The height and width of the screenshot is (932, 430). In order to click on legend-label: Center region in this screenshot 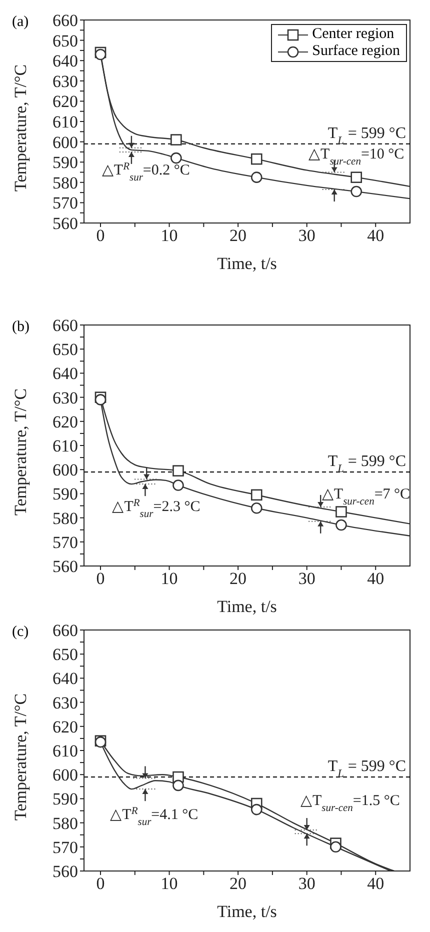, I will do `click(353, 34)`.